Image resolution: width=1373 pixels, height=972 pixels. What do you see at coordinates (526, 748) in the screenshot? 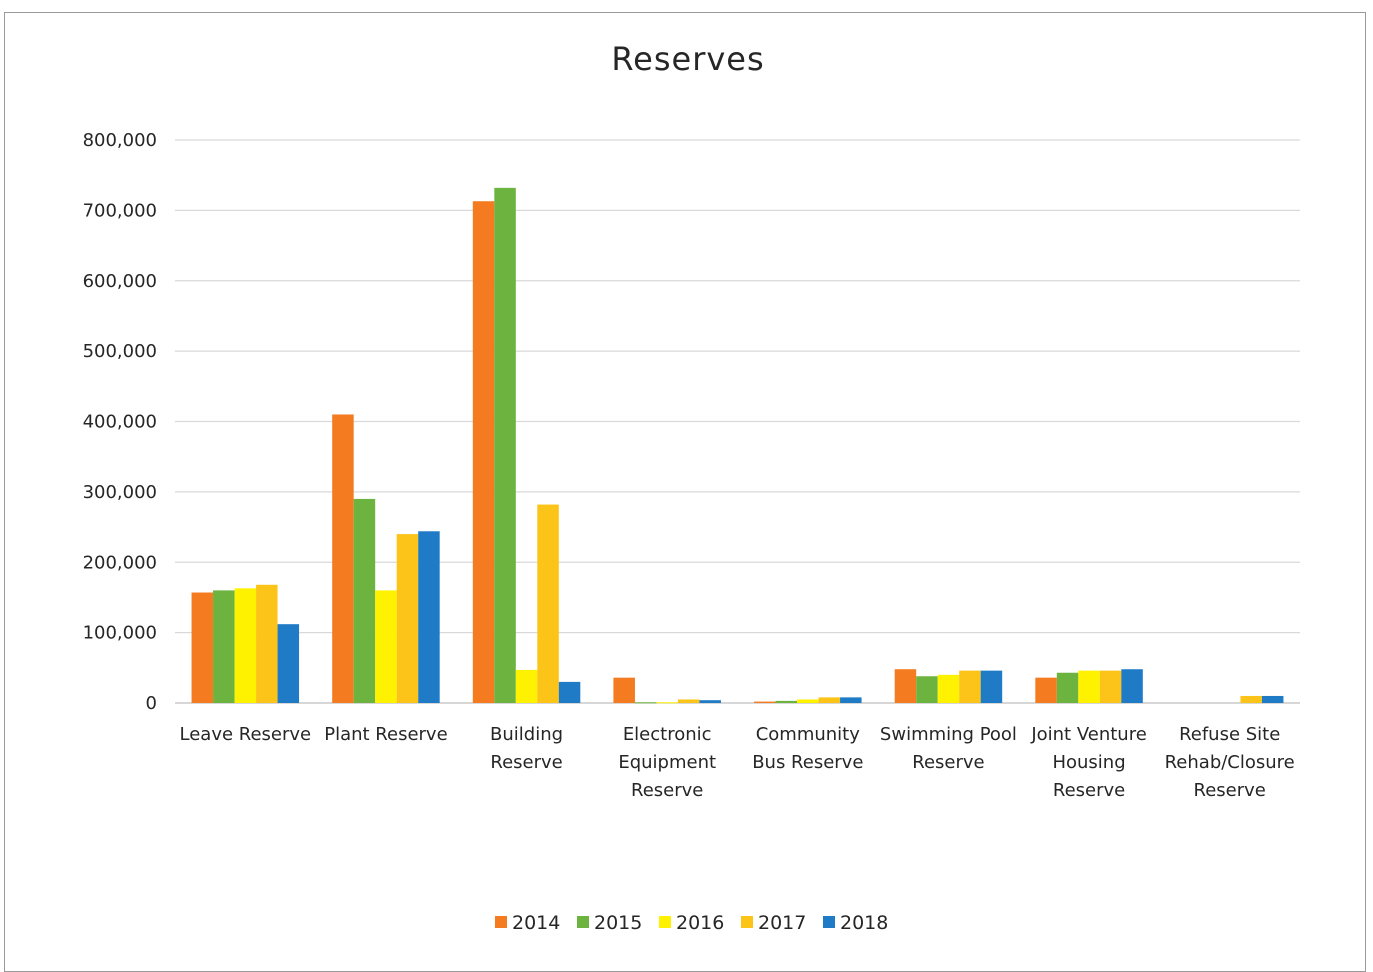
I see `x-tick-label: Building Reserve` at bounding box center [526, 748].